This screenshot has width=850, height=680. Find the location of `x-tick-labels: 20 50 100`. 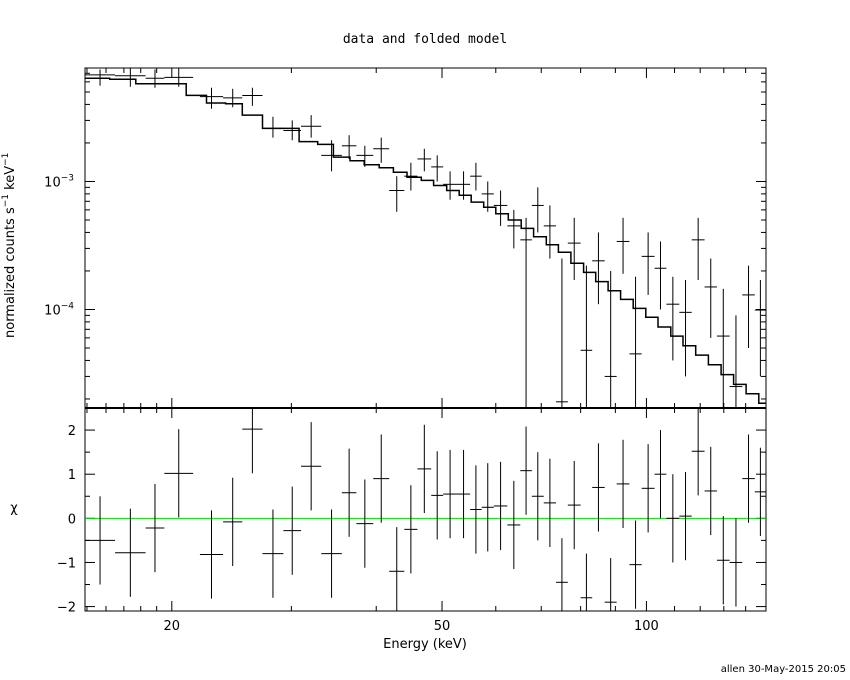

x-tick-labels: 20 50 100 is located at coordinates (411, 626).